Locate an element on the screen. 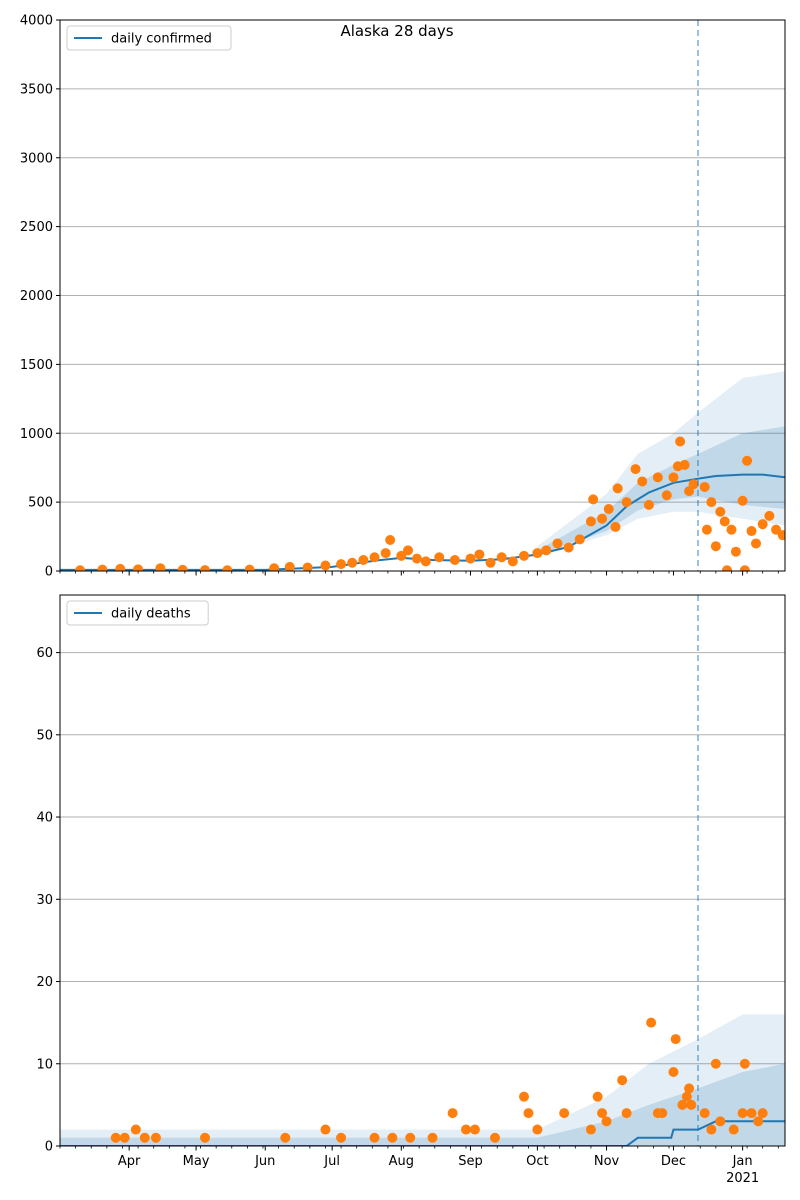  legend: daily confirmed is located at coordinates (149, 38).